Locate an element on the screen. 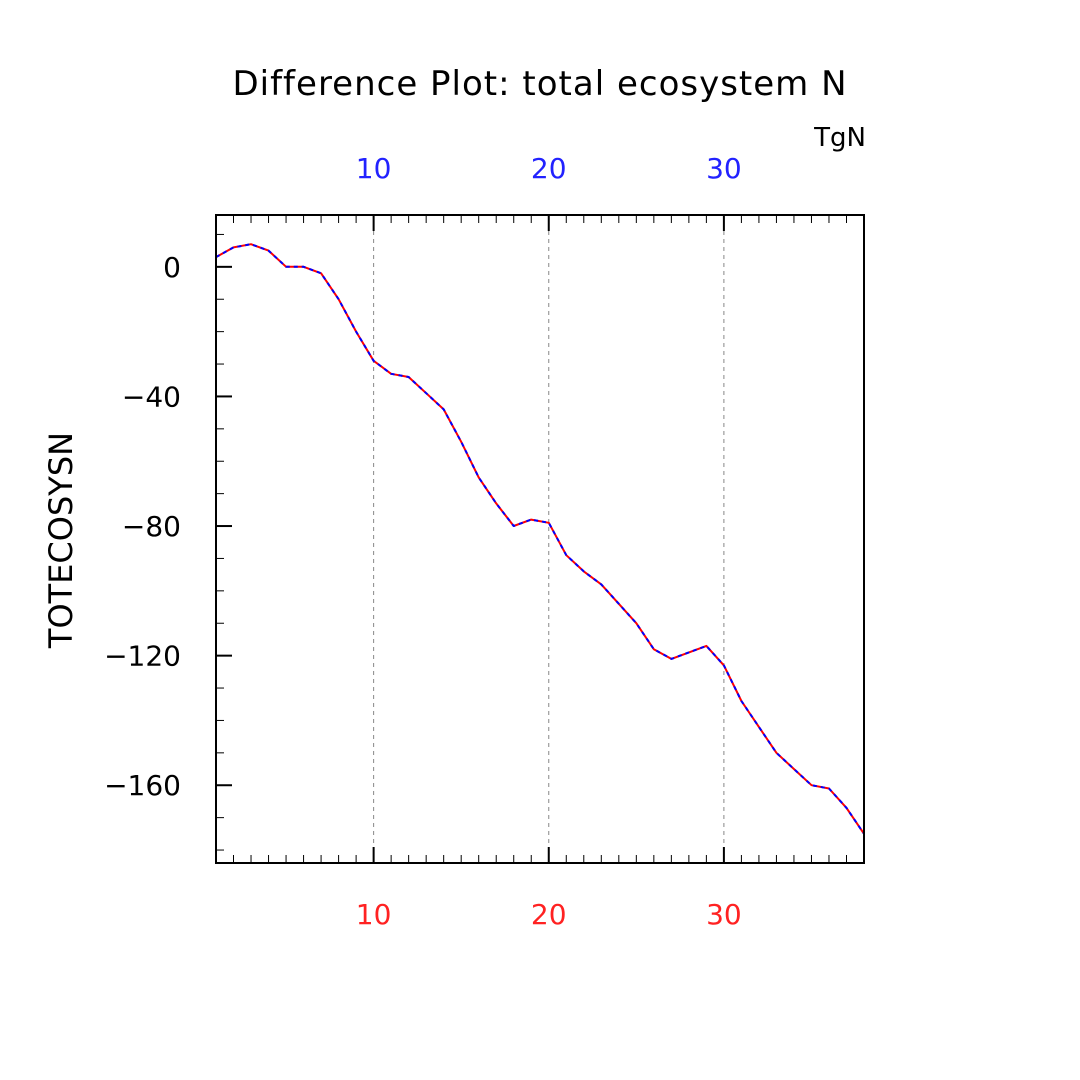 Image resolution: width=1080 pixels, height=1080 pixels. y-tick-label: −120 is located at coordinates (142, 656).